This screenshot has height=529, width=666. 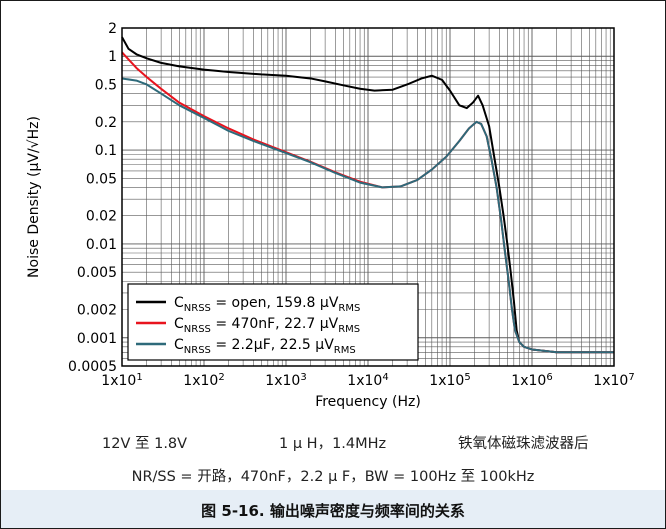 What do you see at coordinates (531, 380) in the screenshot?
I see `x-tick-label: 1x10⁶` at bounding box center [531, 380].